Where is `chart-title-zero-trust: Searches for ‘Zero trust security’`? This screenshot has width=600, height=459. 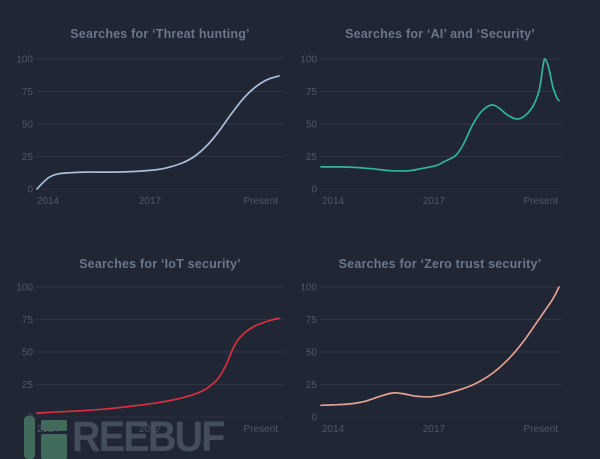 chart-title-zero-trust: Searches for ‘Zero trust security’ is located at coordinates (440, 264).